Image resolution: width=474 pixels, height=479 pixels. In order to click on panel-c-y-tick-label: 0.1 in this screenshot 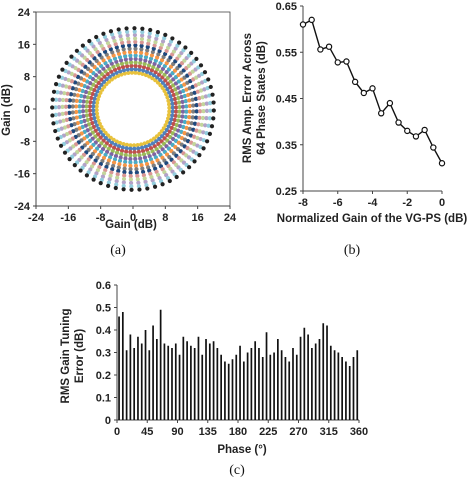, I will do `click(103, 399)`.